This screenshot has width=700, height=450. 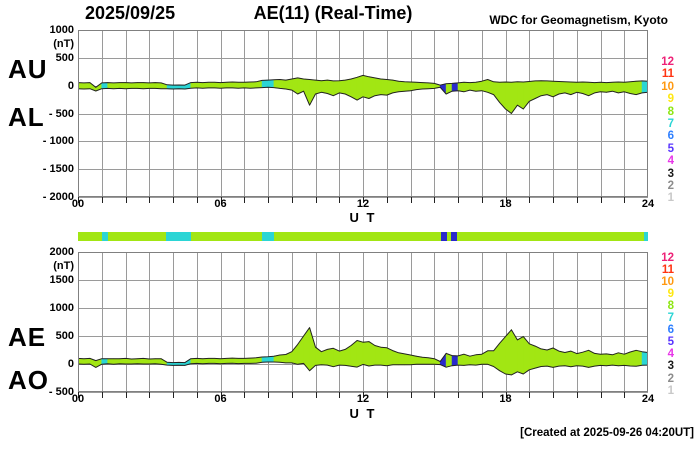 What do you see at coordinates (670, 294) in the screenshot?
I see `legend-count-9: 9` at bounding box center [670, 294].